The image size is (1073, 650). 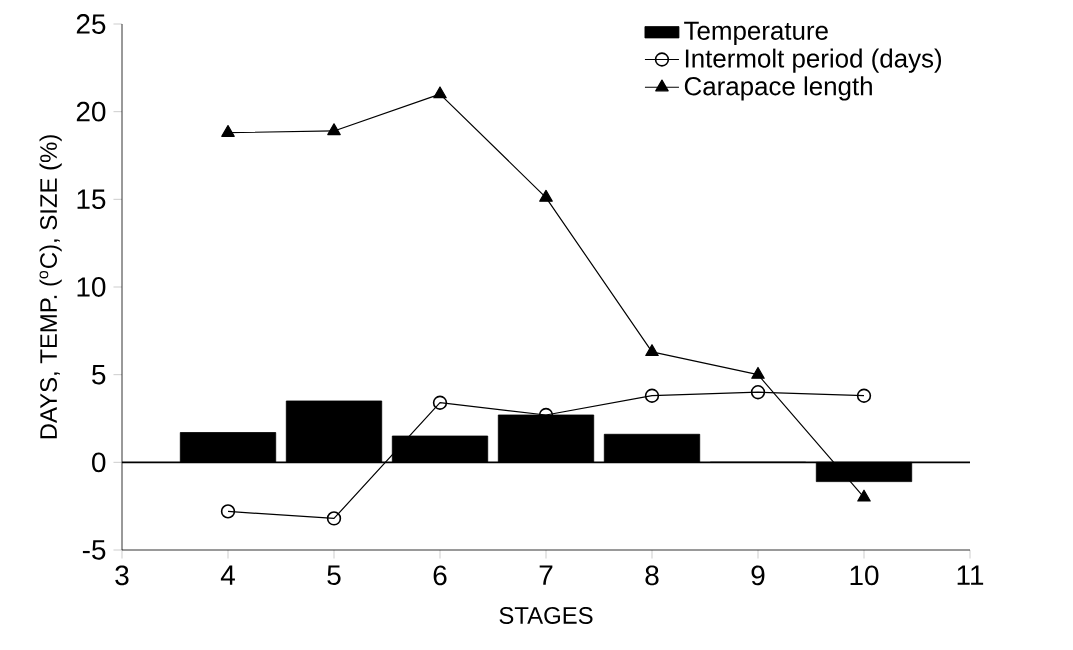 What do you see at coordinates (99, 374) in the screenshot?
I see `y-tick-label: 5` at bounding box center [99, 374].